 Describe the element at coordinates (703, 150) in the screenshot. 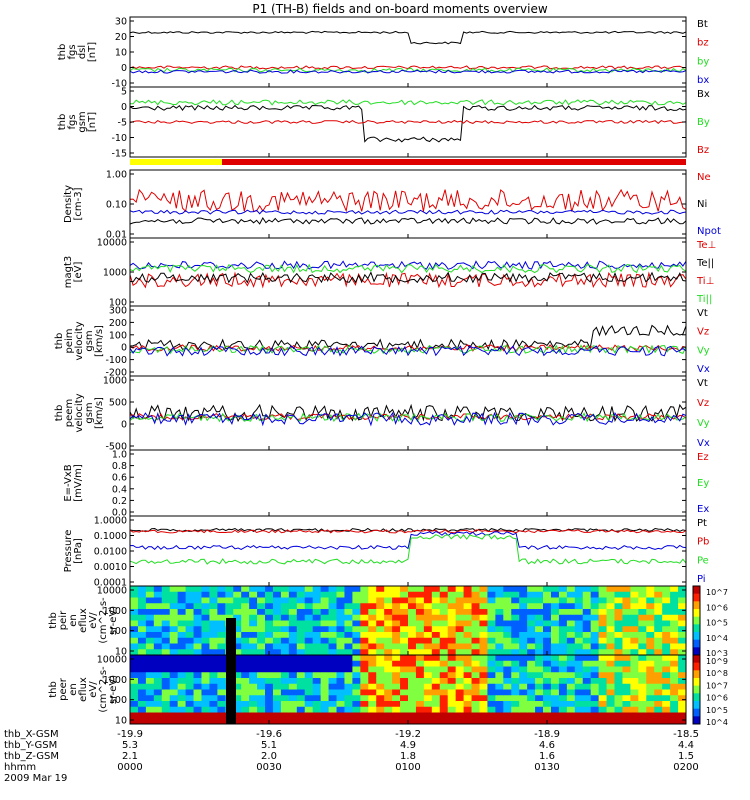

I see `legend-entry: Bz` at that location.